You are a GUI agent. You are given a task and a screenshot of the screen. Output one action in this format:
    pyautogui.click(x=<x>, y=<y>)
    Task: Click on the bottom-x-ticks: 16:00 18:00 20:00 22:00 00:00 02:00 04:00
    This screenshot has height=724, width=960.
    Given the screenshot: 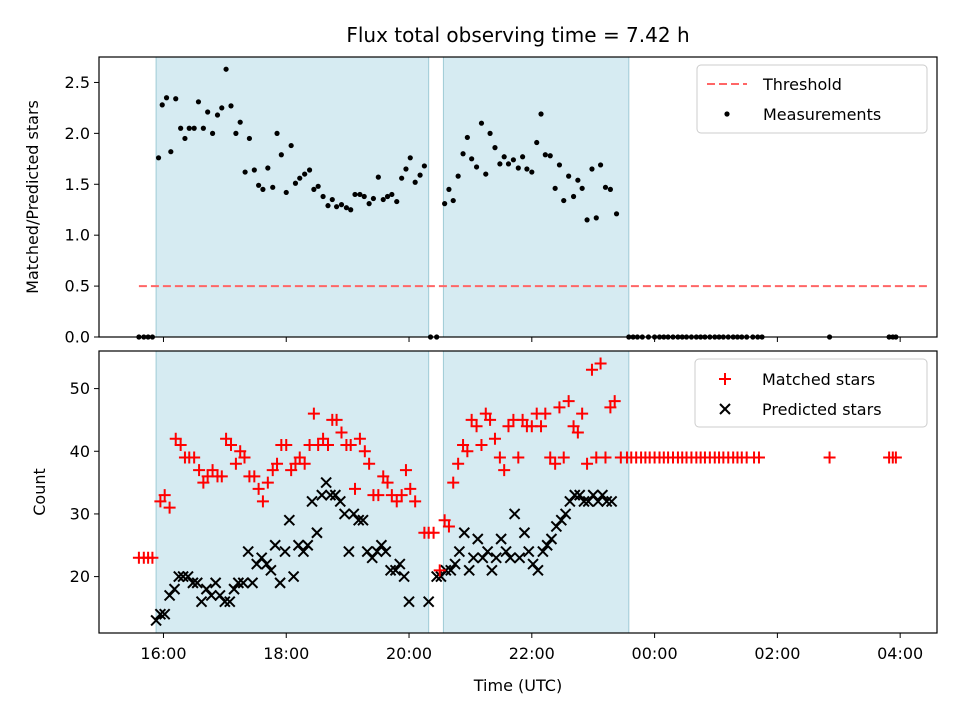 What is the action you would take?
    pyautogui.click(x=531, y=648)
    